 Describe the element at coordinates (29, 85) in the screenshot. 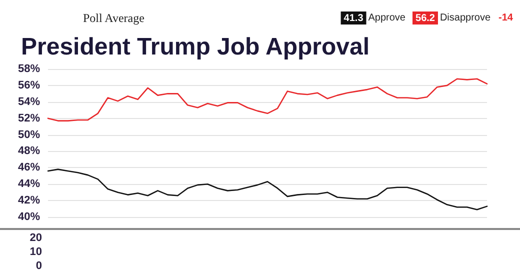

I see `y-tick-label: 56%` at that location.